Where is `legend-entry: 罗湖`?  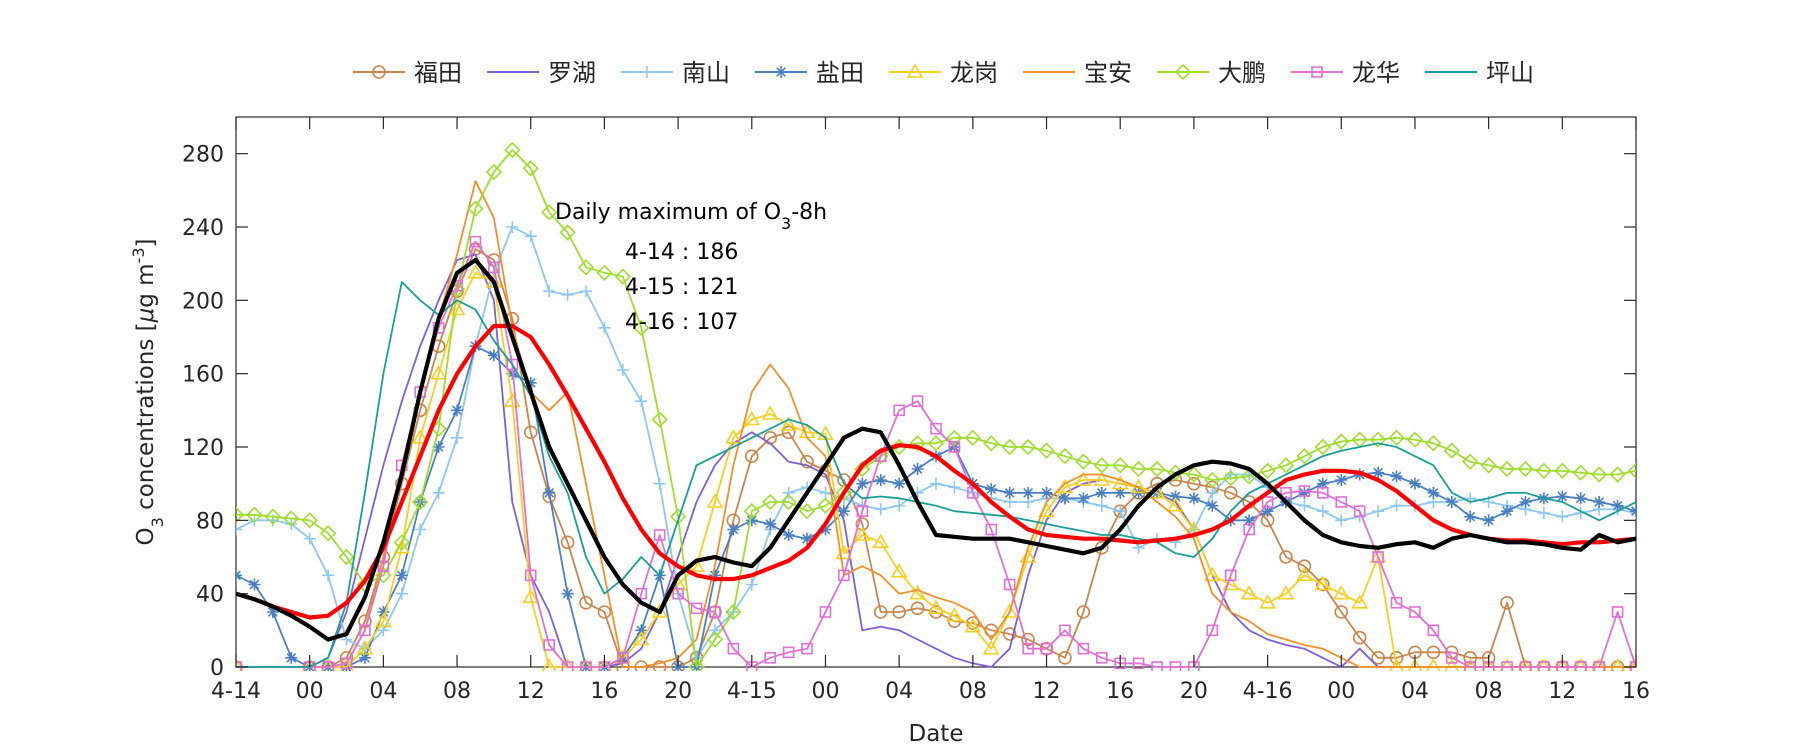 legend-entry: 罗湖 is located at coordinates (541, 73).